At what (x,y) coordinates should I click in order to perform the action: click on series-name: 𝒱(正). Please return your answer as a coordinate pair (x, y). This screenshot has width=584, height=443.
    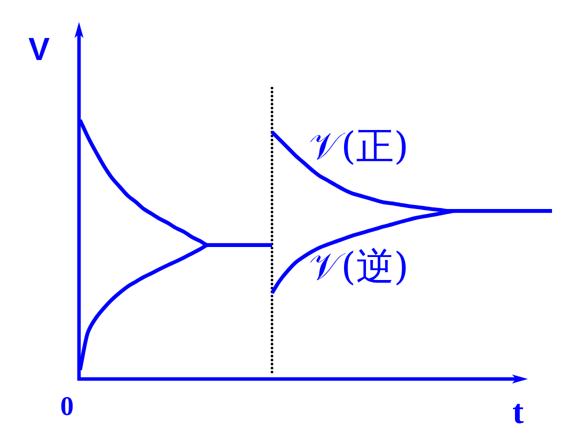
    Looking at the image, I should click on (359, 146).